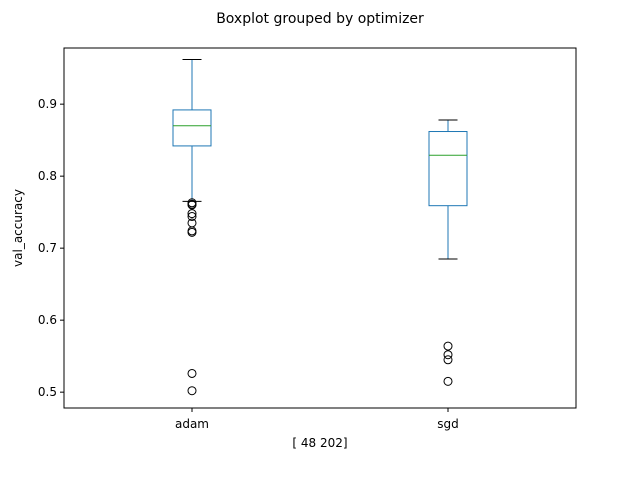 The height and width of the screenshot is (480, 640). What do you see at coordinates (18, 228) in the screenshot?
I see `y-axis-label: val_accuracy` at bounding box center [18, 228].